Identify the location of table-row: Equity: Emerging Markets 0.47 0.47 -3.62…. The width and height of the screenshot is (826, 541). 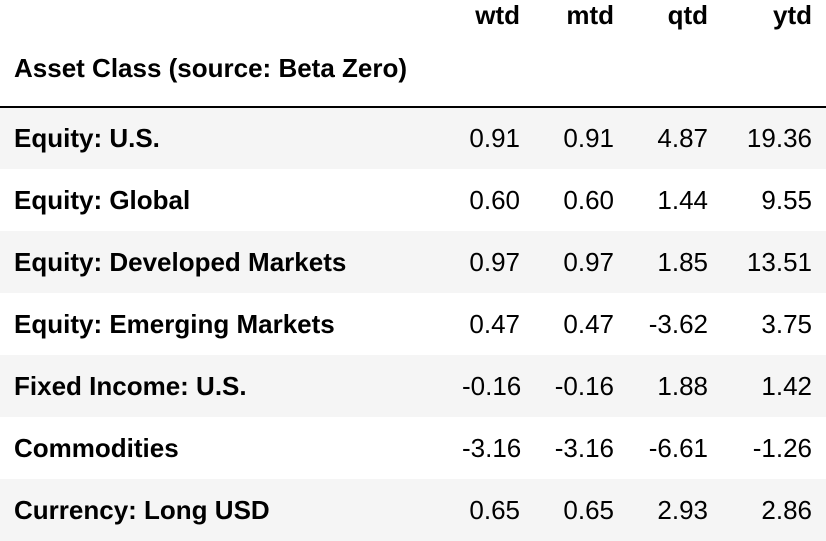
(413, 324).